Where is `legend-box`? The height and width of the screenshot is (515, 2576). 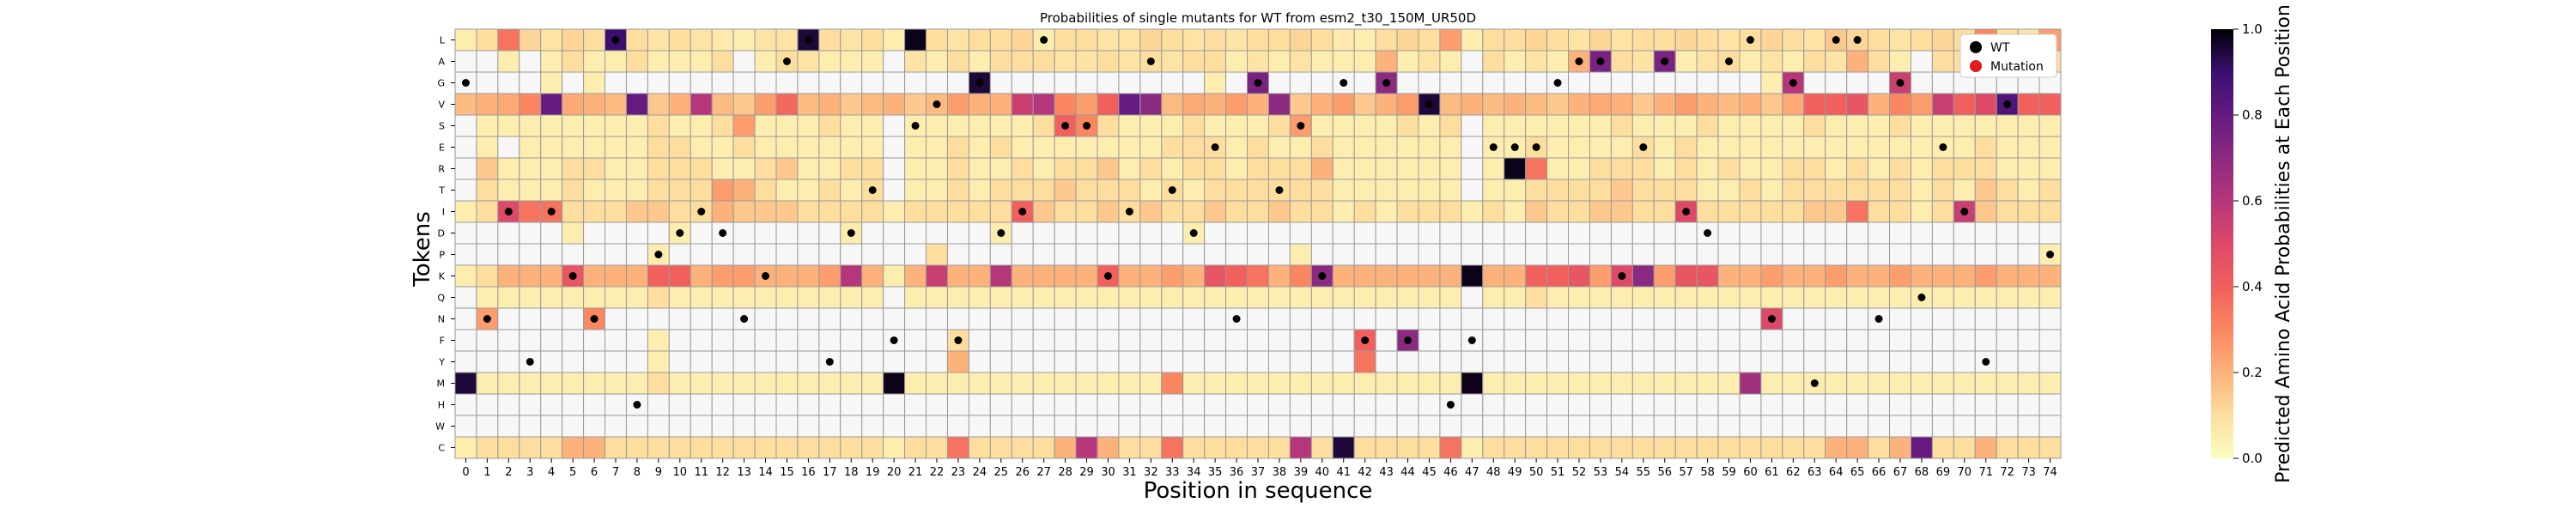
legend-box is located at coordinates (2008, 55).